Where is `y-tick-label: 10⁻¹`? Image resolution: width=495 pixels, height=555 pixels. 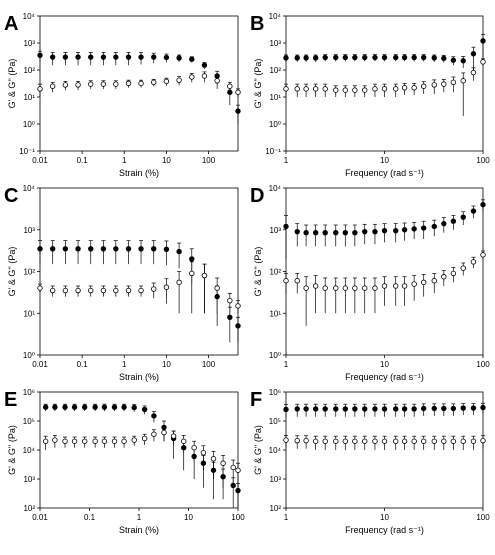 y-tick-label: 10⁻¹ is located at coordinates (27, 151).